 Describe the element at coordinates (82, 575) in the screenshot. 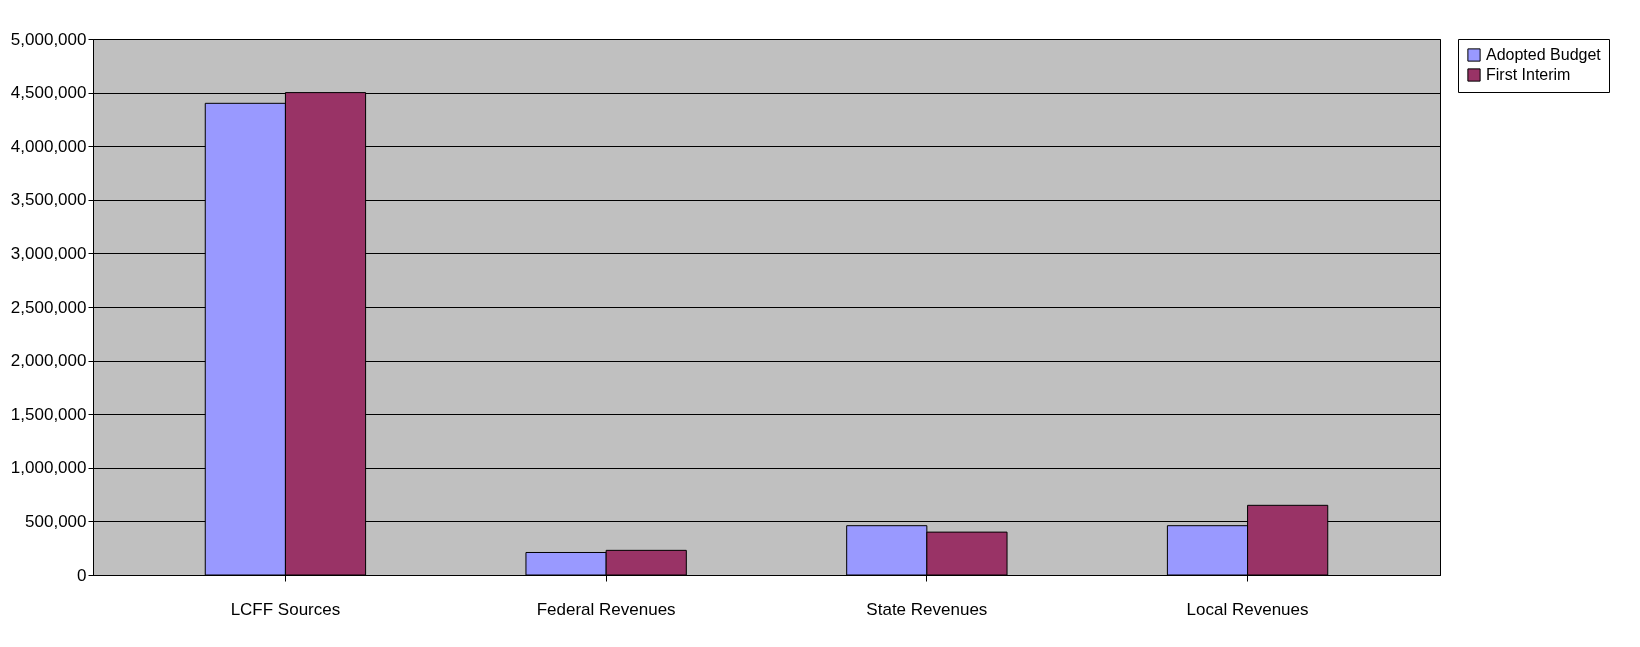

I see `y-tick-label: 0` at that location.